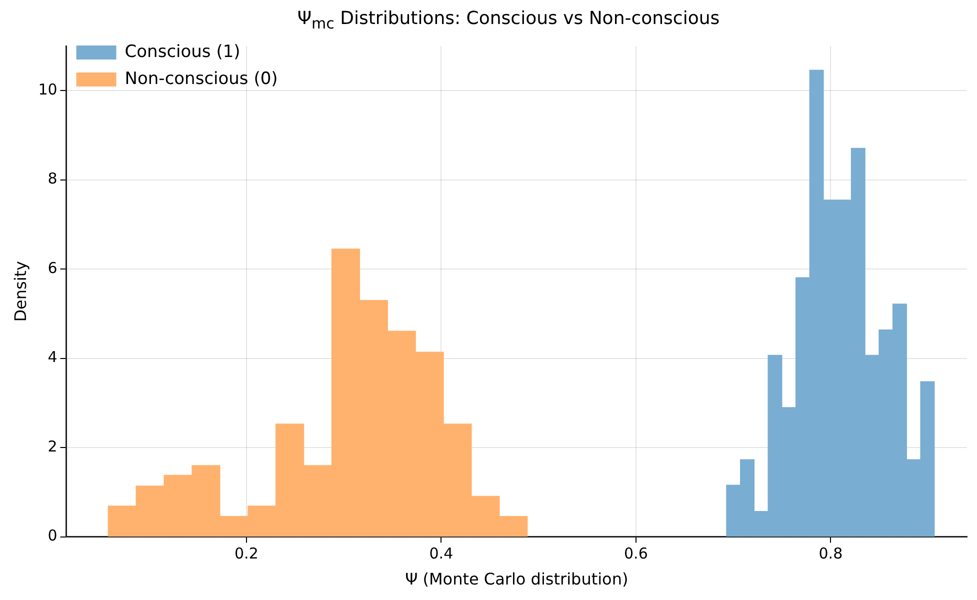 Image resolution: width=977 pixels, height=600 pixels. Describe the element at coordinates (441, 553) in the screenshot. I see `x-tick-label: 0.4` at that location.